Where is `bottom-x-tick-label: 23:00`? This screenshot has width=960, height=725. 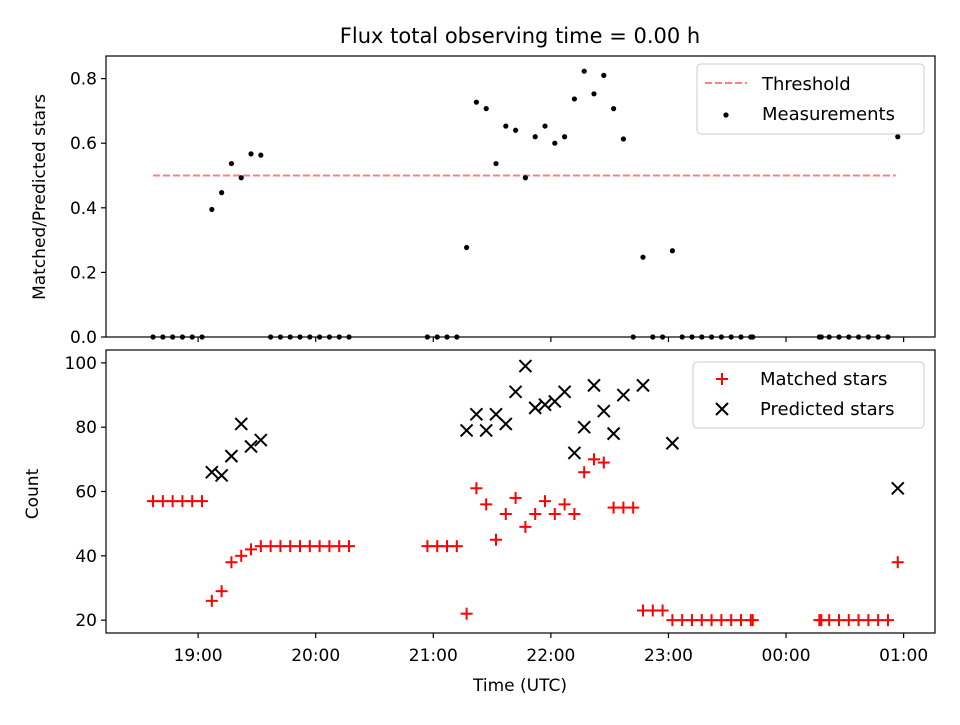 bottom-x-tick-label: 23:00 is located at coordinates (668, 656).